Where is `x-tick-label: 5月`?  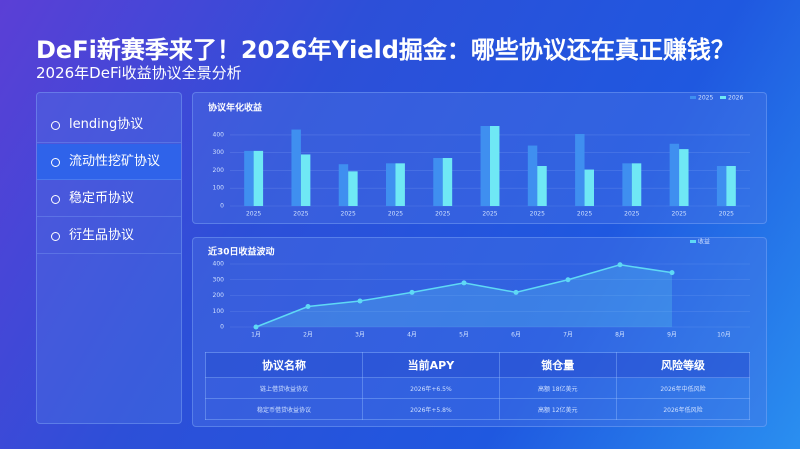
x-tick-label: 5月 is located at coordinates (464, 335).